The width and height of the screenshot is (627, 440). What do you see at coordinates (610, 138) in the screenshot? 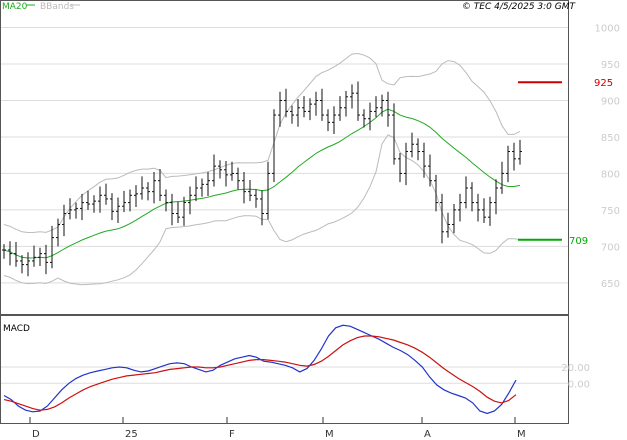
I see `price-y-tick-label: 850` at bounding box center [610, 138].